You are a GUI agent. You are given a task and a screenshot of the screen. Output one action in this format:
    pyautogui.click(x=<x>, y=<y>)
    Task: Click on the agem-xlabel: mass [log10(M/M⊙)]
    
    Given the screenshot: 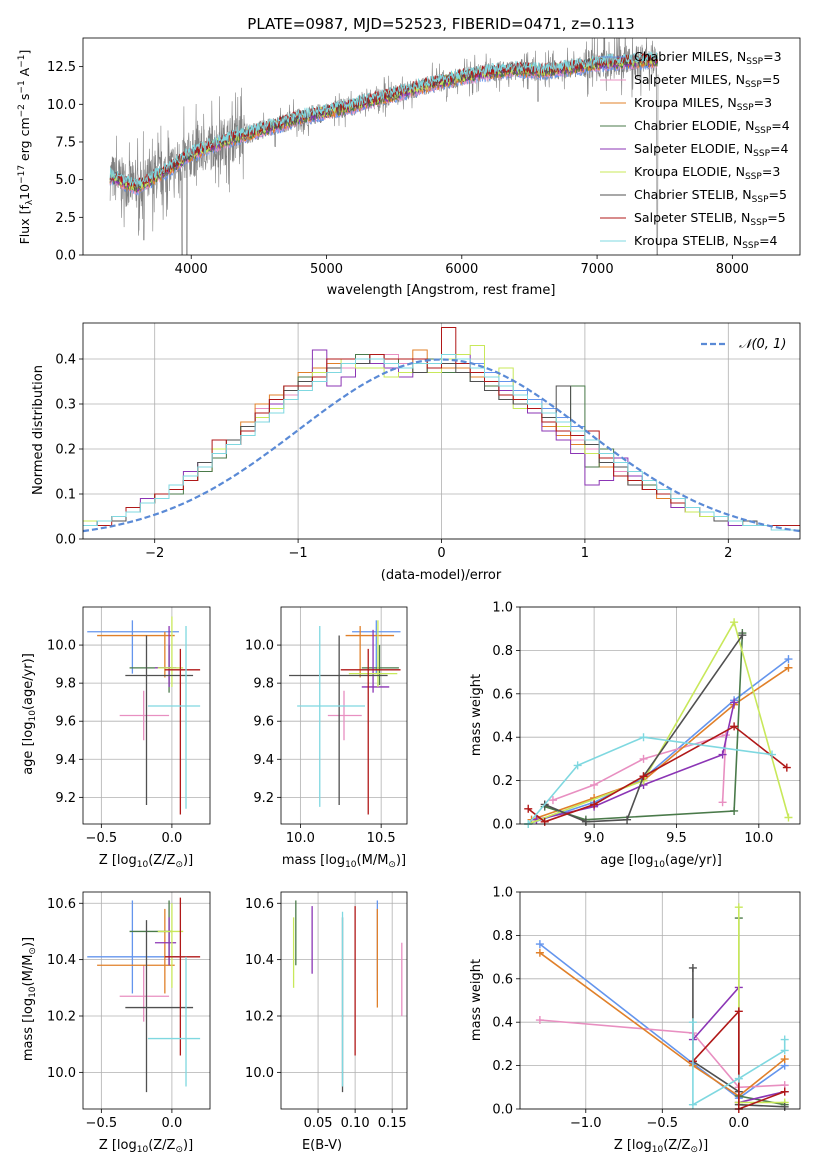 What is the action you would take?
    pyautogui.click(x=344, y=861)
    